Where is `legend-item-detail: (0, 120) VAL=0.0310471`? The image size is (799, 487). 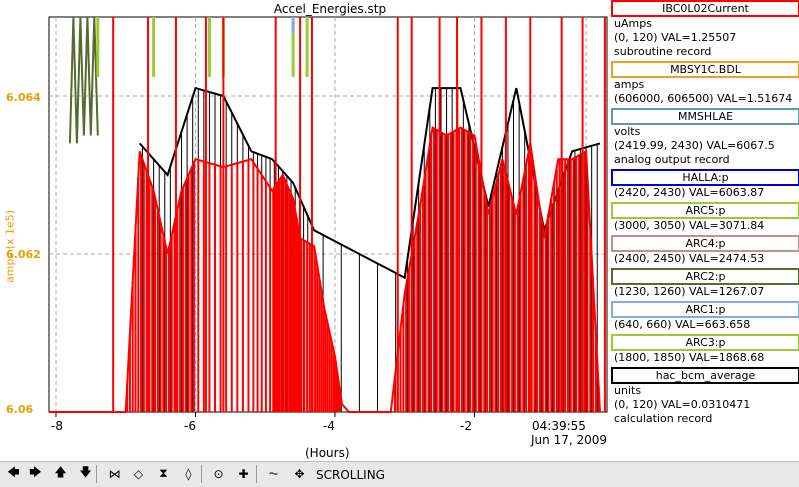
legend-item-detail: (0, 120) VAL=0.0310471 is located at coordinates (682, 404).